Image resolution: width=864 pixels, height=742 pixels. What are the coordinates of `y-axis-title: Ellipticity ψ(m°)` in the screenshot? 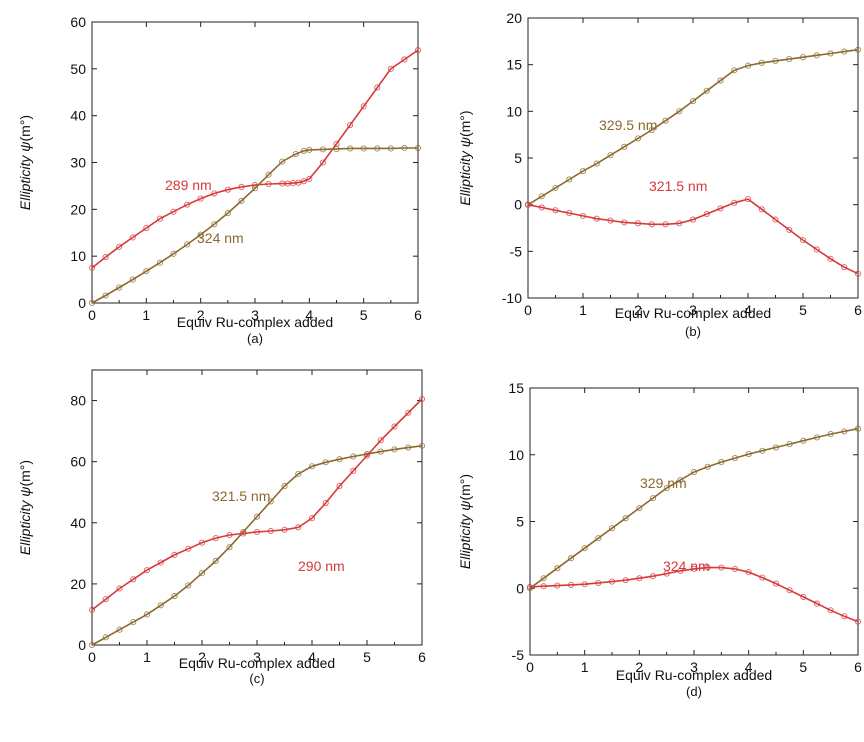 It's located at (25, 507).